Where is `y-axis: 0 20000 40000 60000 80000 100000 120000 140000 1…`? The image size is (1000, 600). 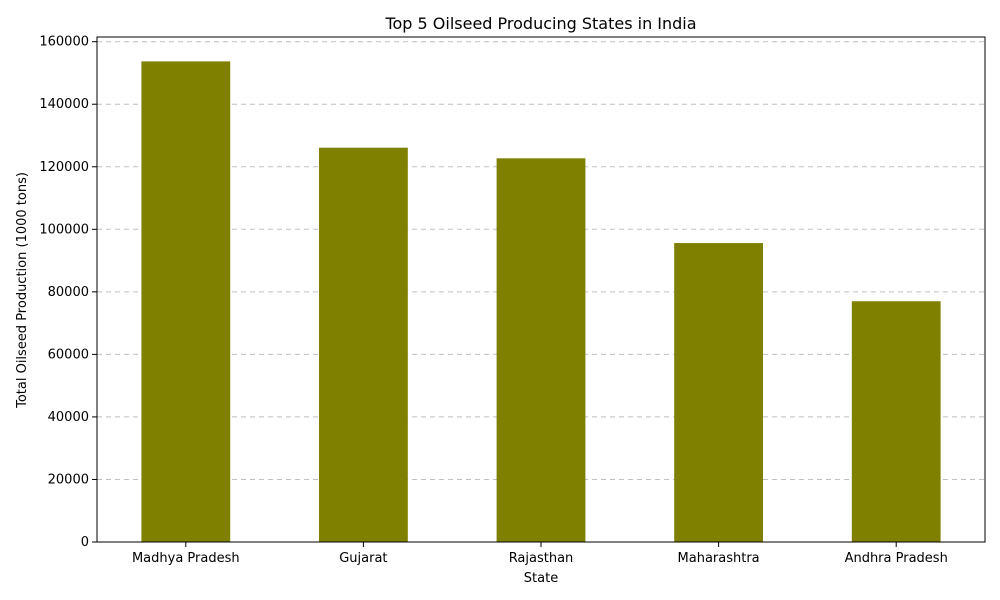
y-axis: 0 20000 40000 60000 80000 100000 120000 140000 1… is located at coordinates (68, 292).